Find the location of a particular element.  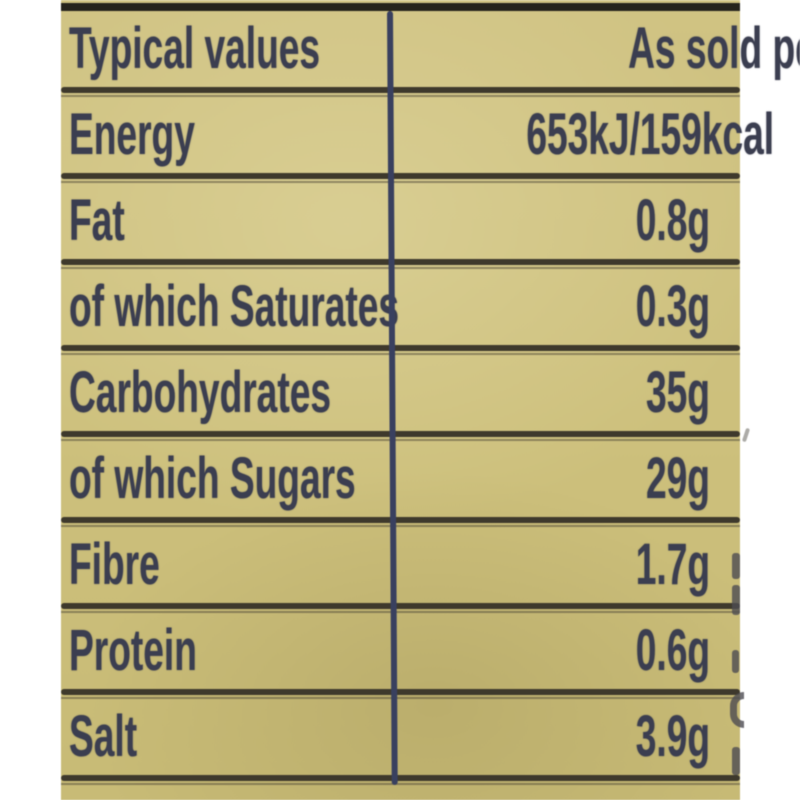

row-label: Protein is located at coordinates (133, 650).